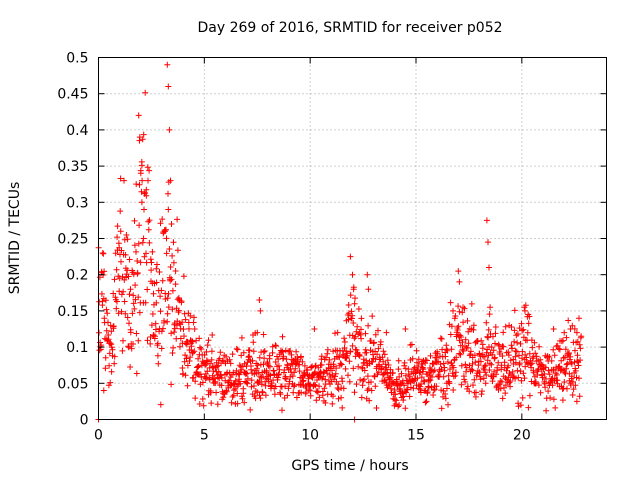  What do you see at coordinates (98, 436) in the screenshot?
I see `x-tick-label: 0` at bounding box center [98, 436].